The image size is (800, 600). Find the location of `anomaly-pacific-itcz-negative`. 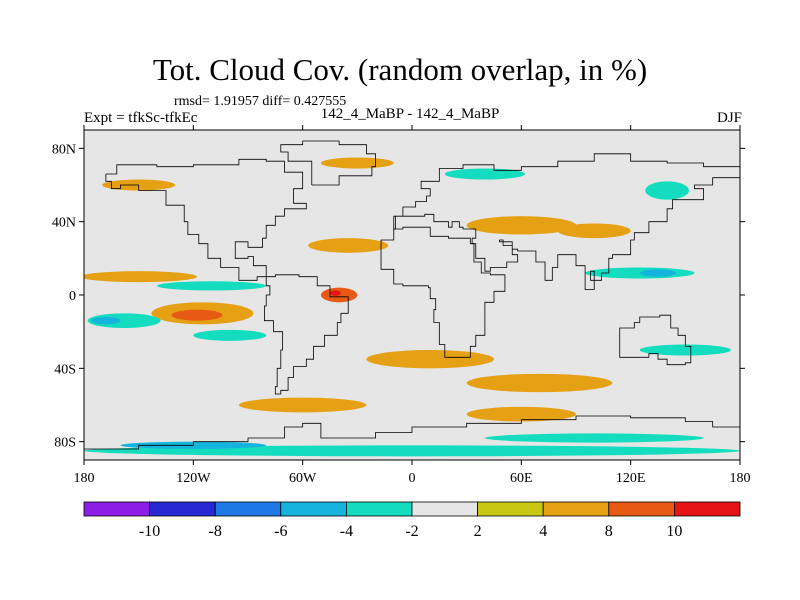

anomaly-pacific-itcz-negative is located at coordinates (211, 286).